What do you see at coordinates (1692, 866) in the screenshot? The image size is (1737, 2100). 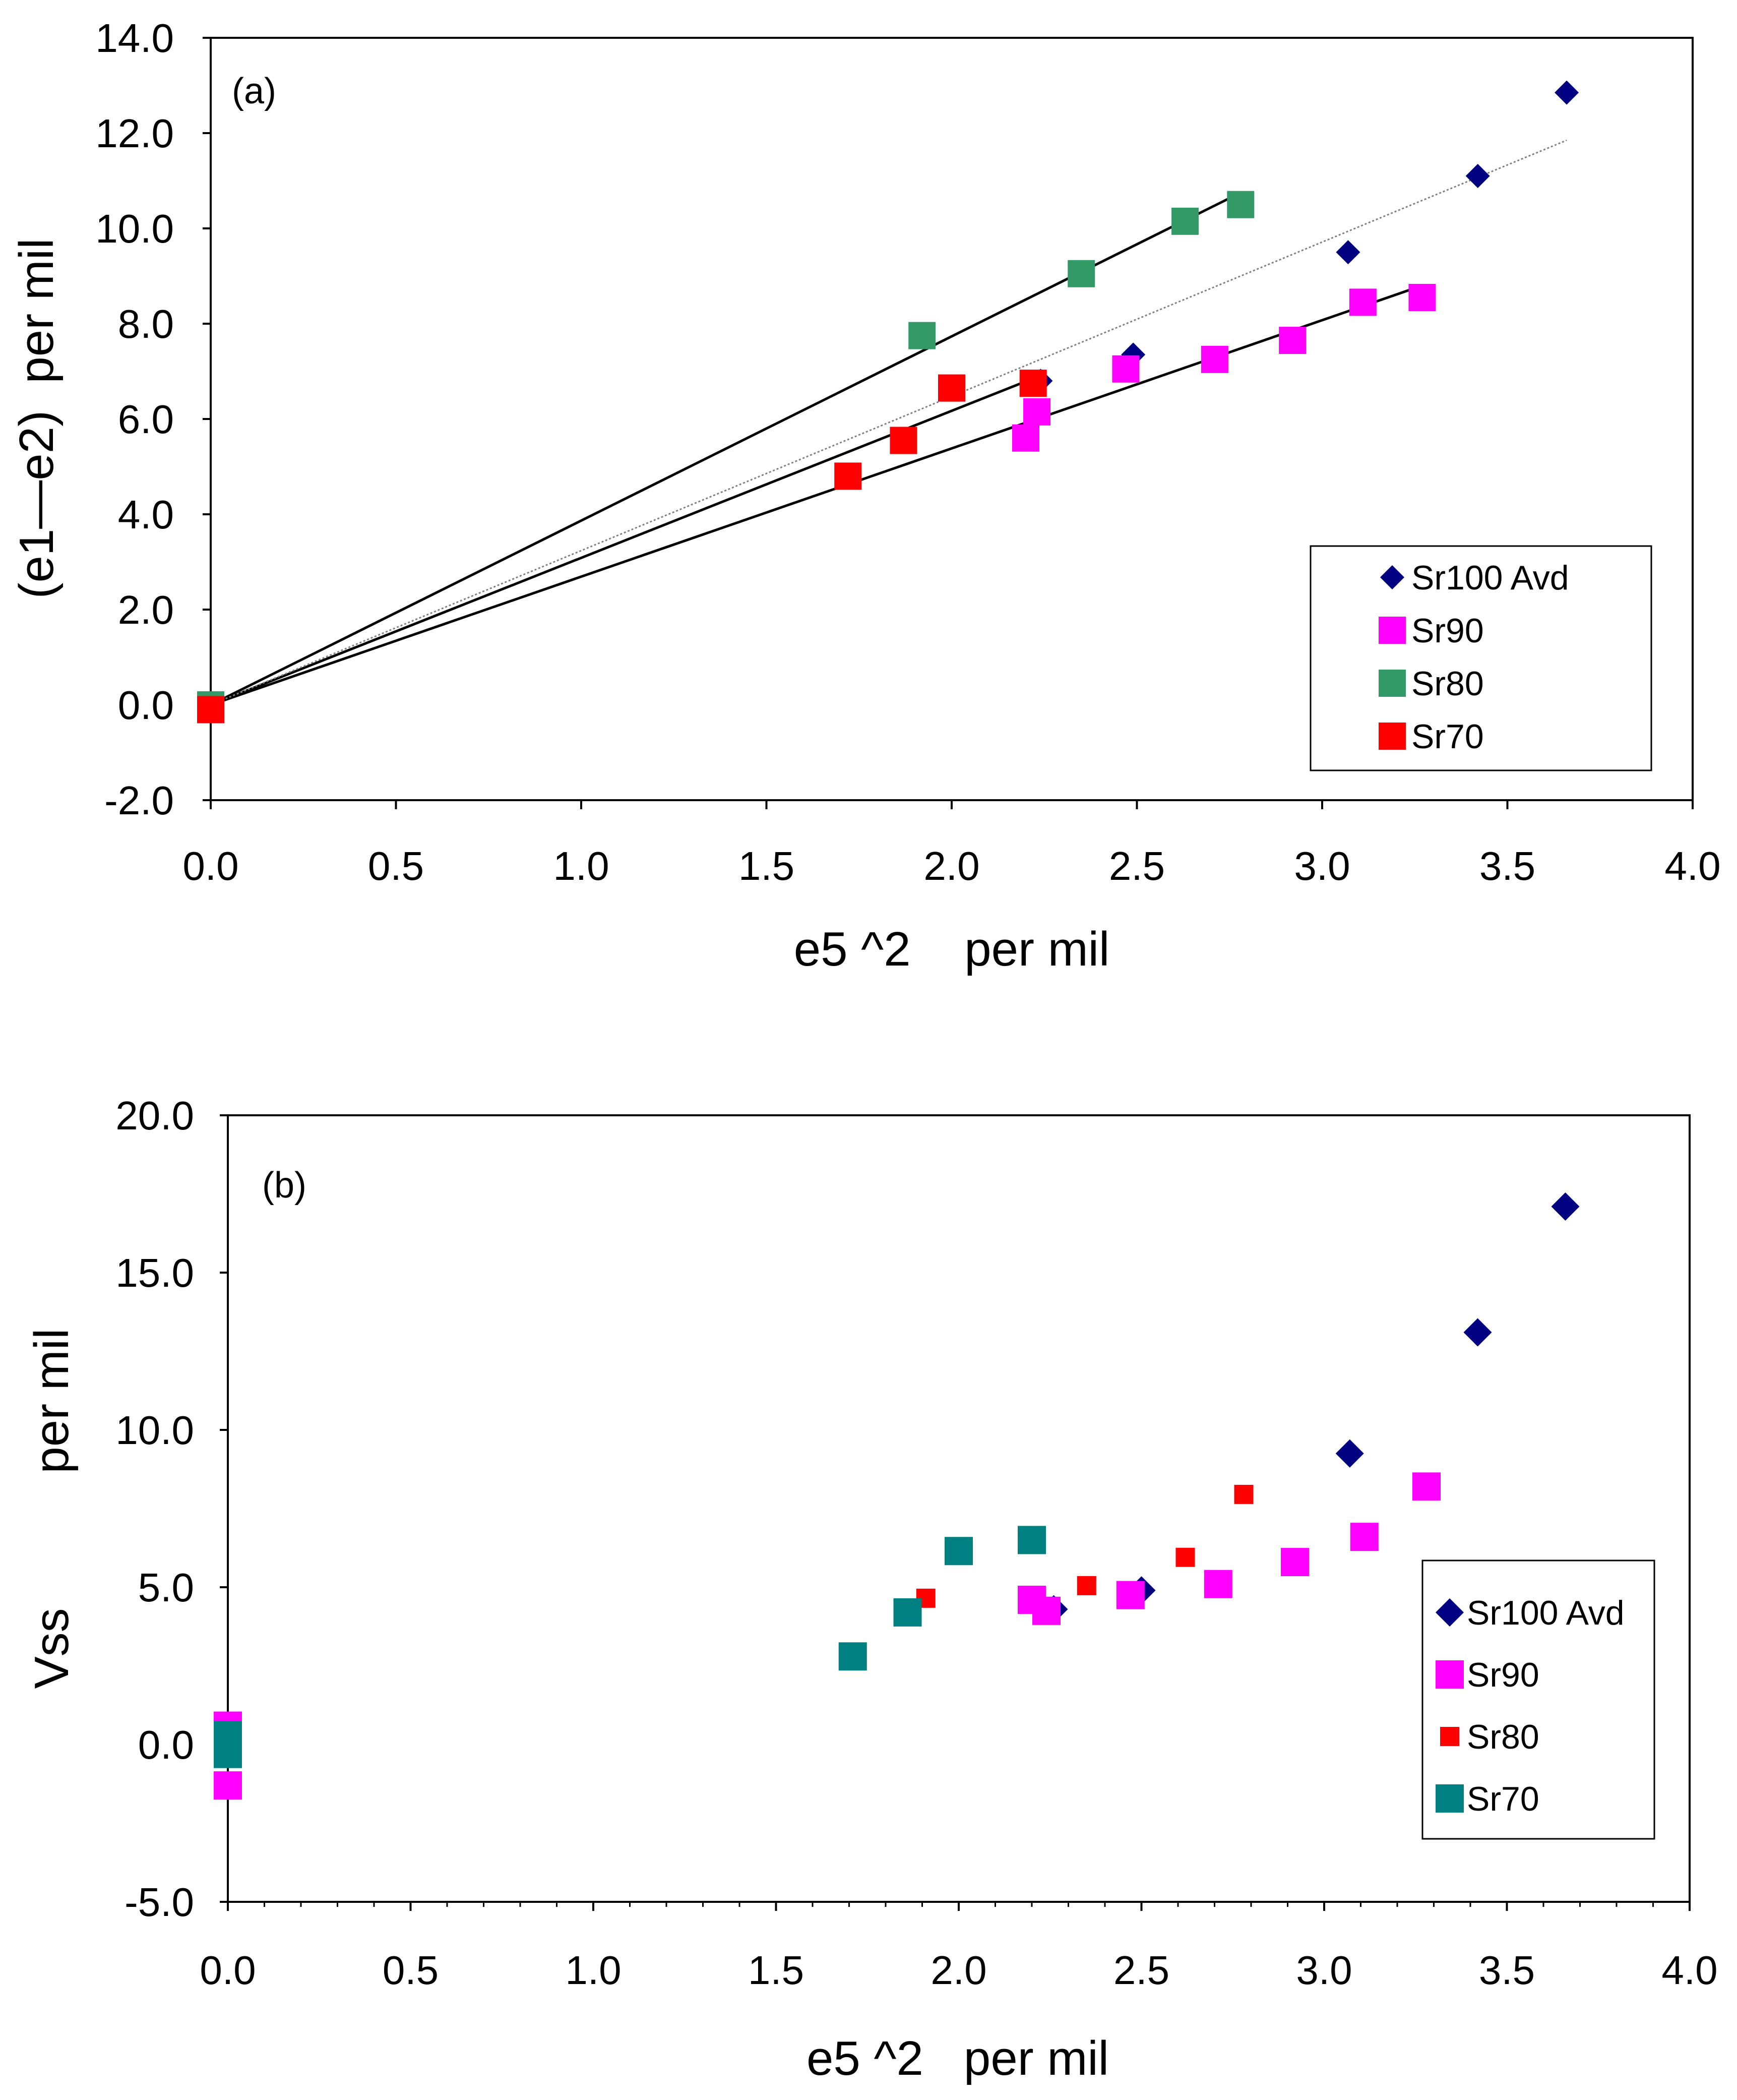 I see `panel-a-x-tick-label: 4.0` at bounding box center [1692, 866].